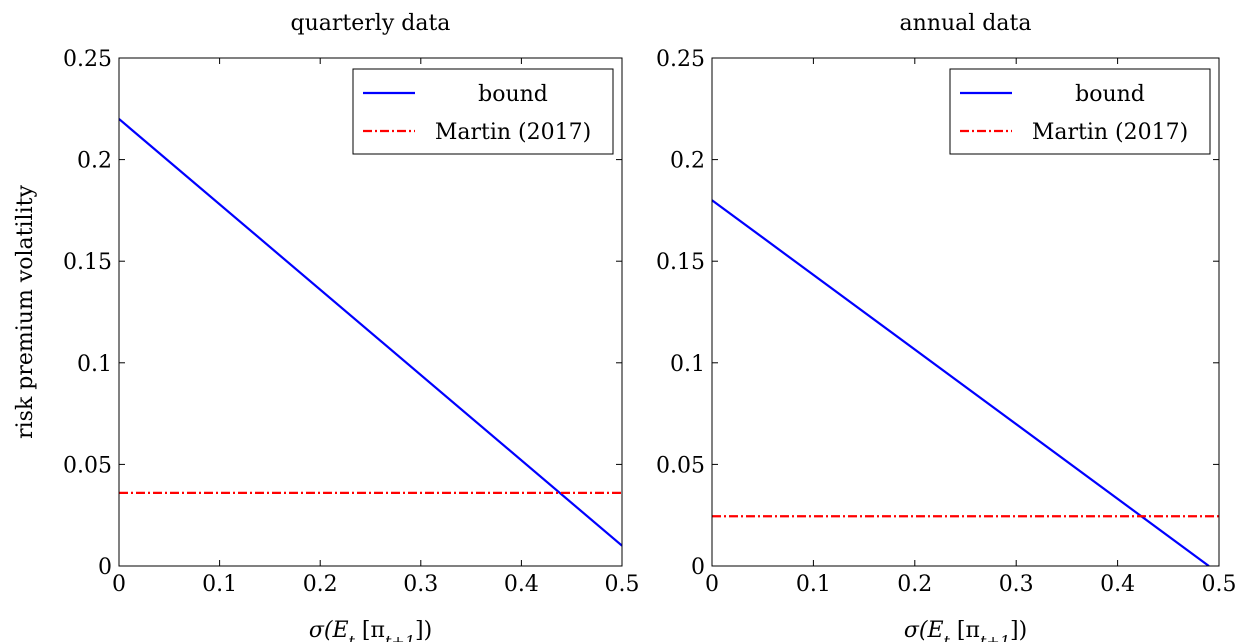 This screenshot has width=1242, height=642. Describe the element at coordinates (25, 312) in the screenshot. I see `y-axis-label: risk premium volatility` at that location.